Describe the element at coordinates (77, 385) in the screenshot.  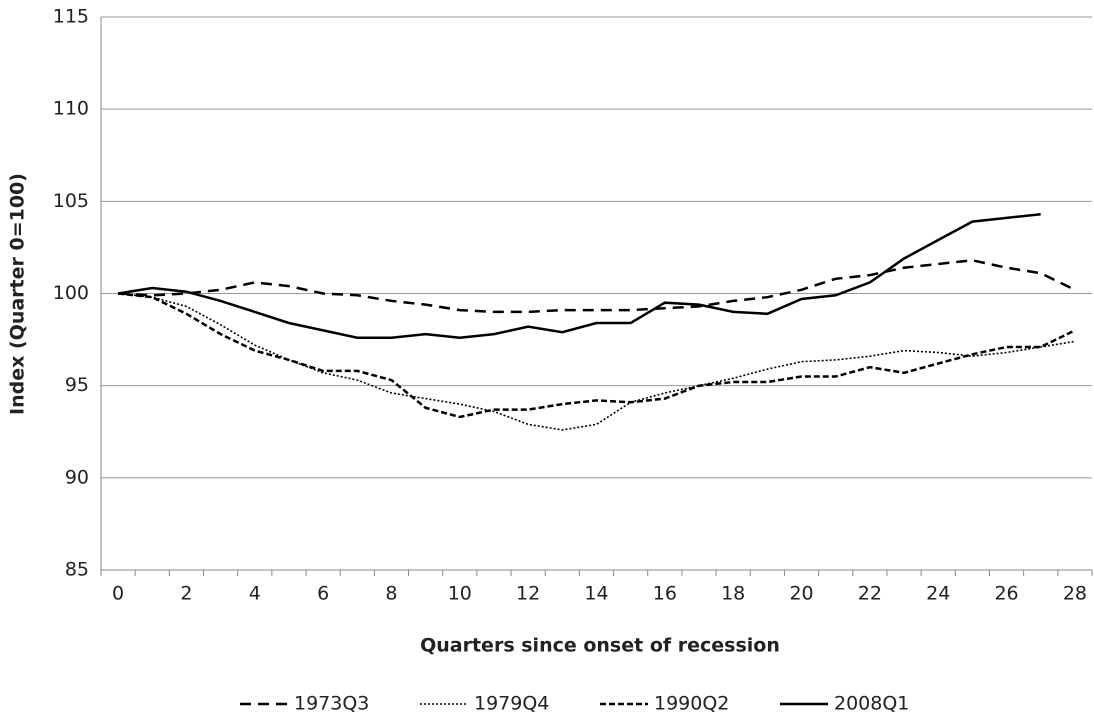
I see `y-tick-label: 95` at that location.